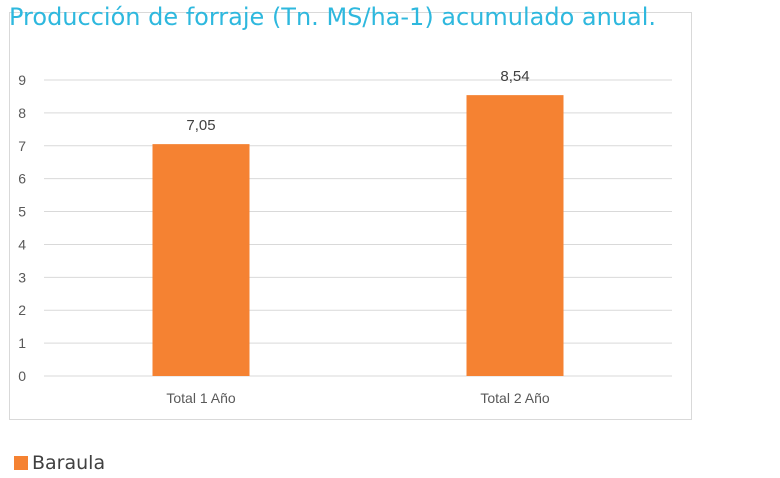 This screenshot has height=478, width=780. What do you see at coordinates (200, 398) in the screenshot?
I see `x-tick-label-1: Total 1 Año` at bounding box center [200, 398].